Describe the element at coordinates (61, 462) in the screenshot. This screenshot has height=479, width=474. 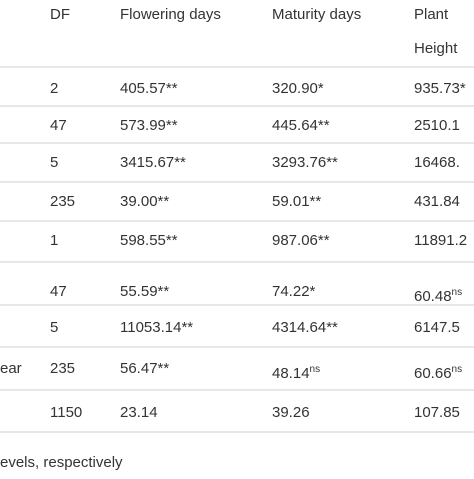
I see `footnote: evels, respectively` at that location.